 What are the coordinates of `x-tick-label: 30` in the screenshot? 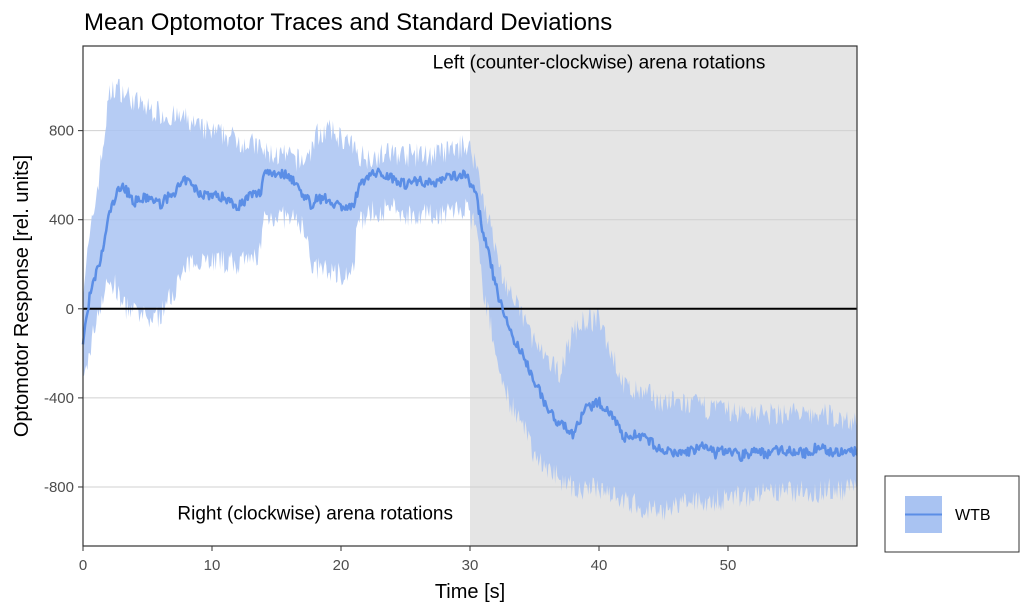 It's located at (470, 565).